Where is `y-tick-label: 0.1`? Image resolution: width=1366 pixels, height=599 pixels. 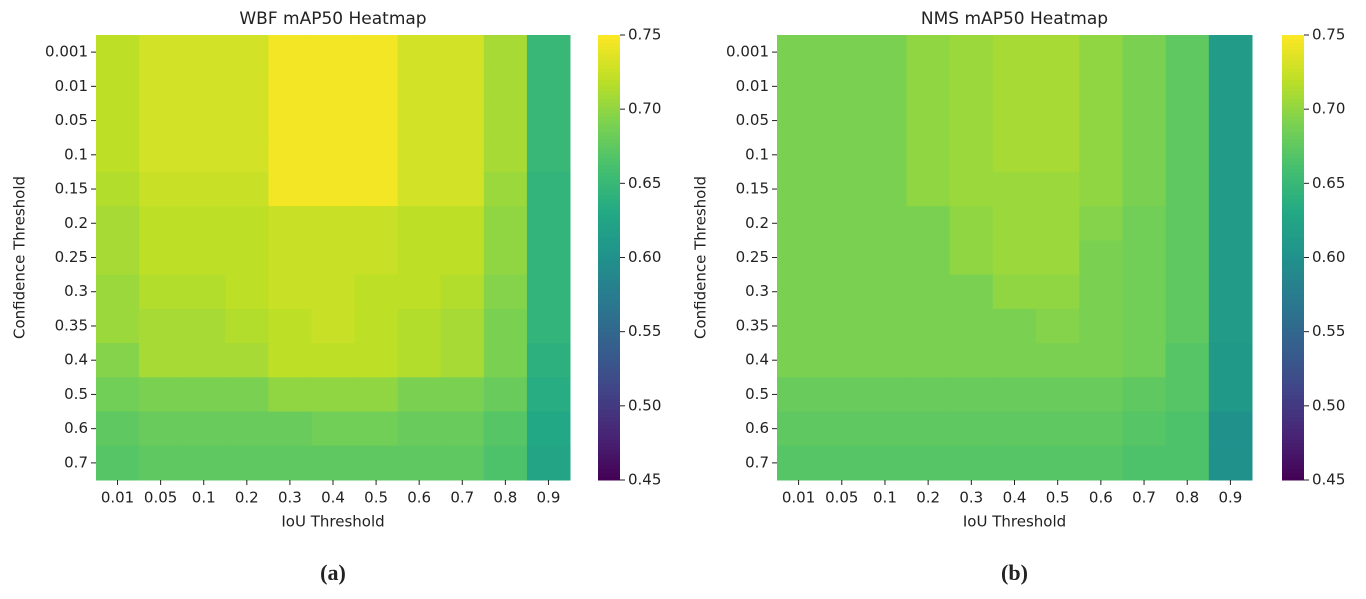
y-tick-label: 0.1 is located at coordinates (76, 154).